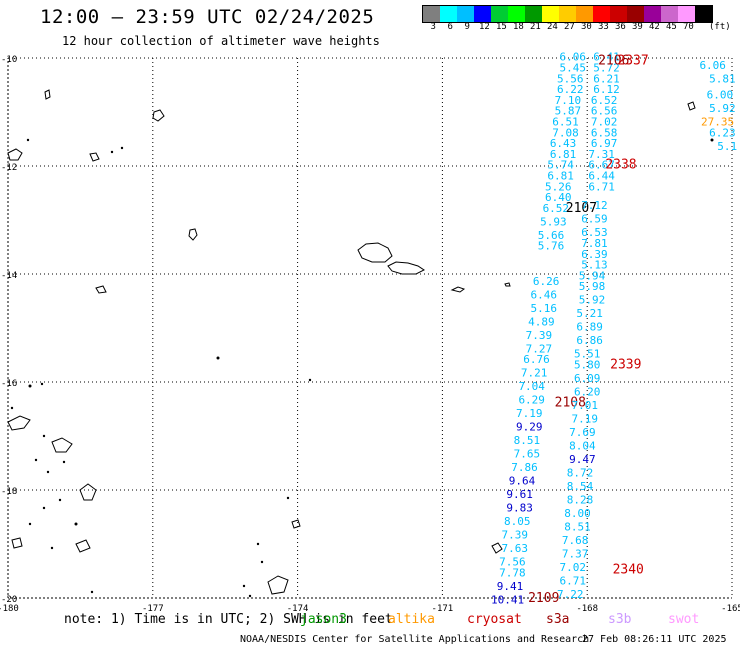  Describe the element at coordinates (589, 327) in the screenshot. I see `wave-height-value: 6.89` at that location.